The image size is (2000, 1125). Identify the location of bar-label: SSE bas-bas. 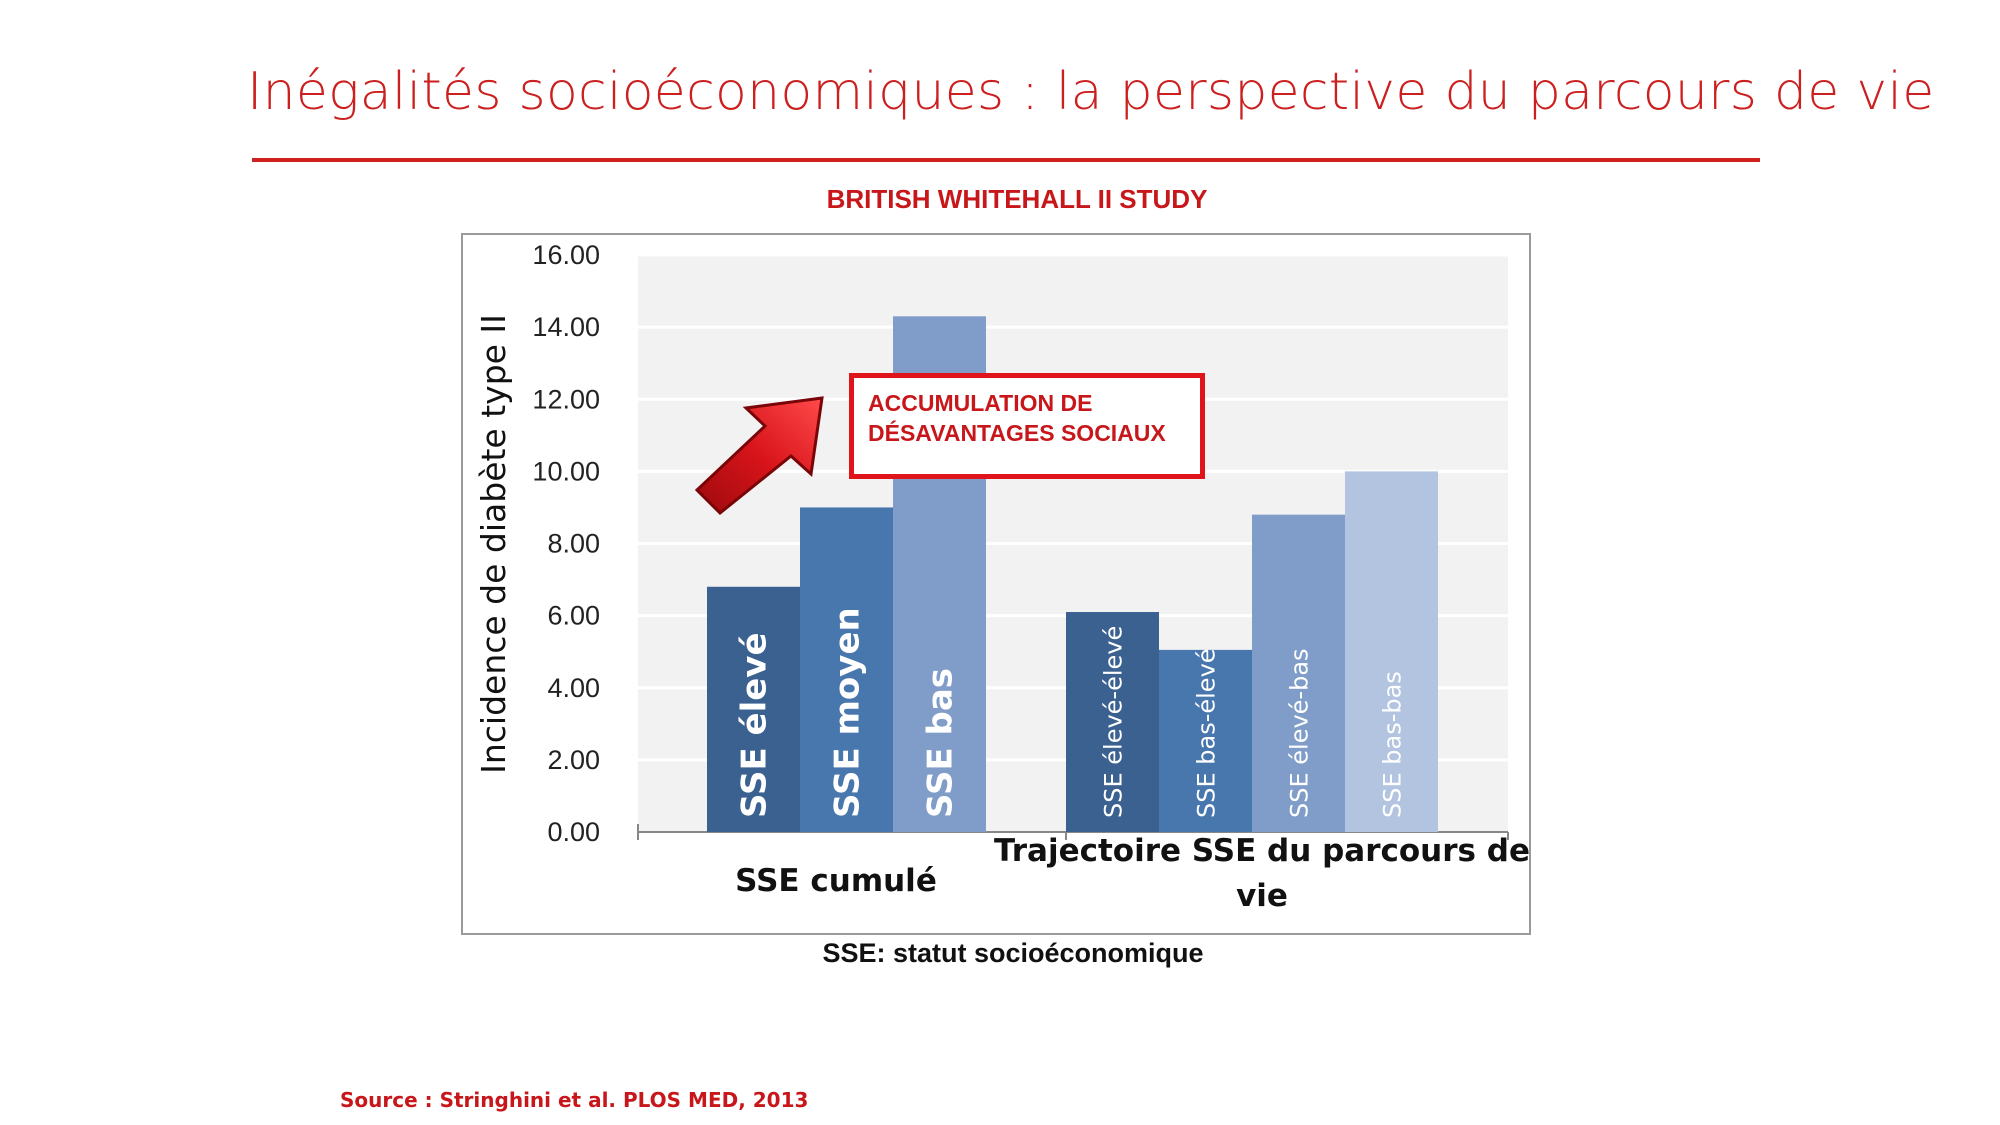
(1393, 744).